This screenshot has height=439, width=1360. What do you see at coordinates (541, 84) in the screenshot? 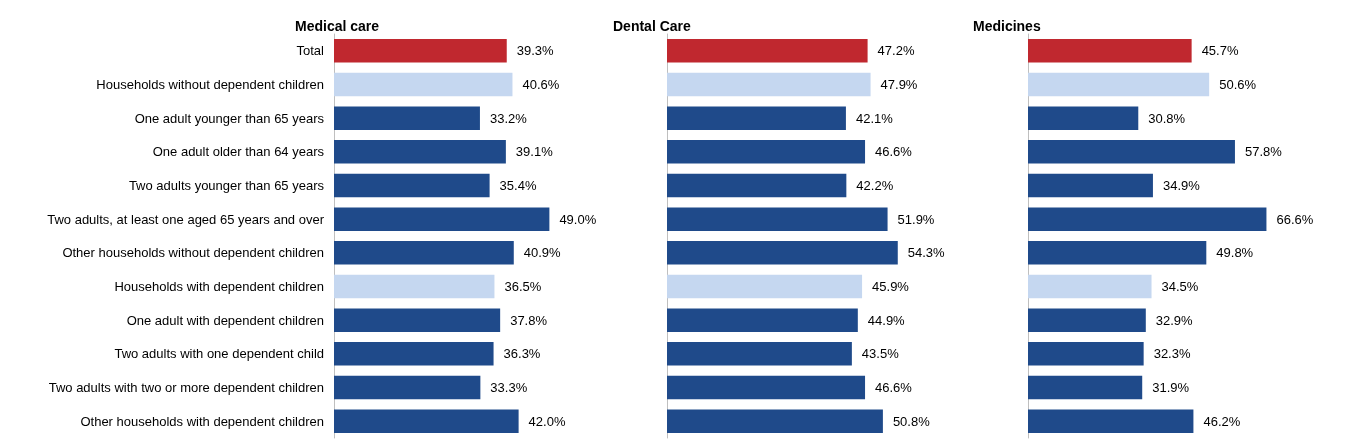
I see `data-label: 40.6%` at bounding box center [541, 84].